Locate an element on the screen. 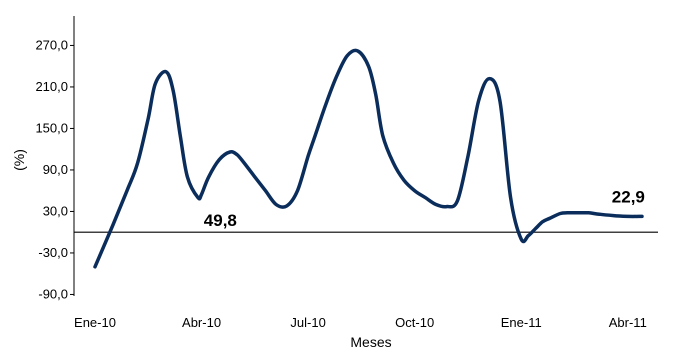 This screenshot has width=677, height=349. y-tick-label: 150,0 is located at coordinates (51, 127).